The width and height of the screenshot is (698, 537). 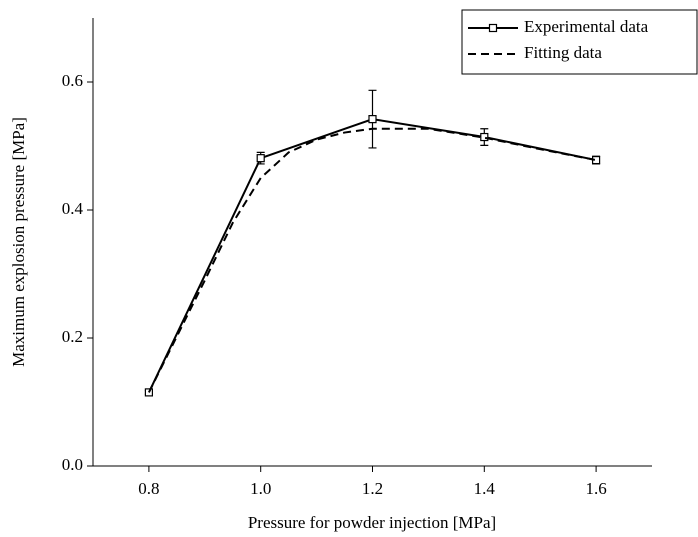 I want to click on legend-marker, so click(x=493, y=28).